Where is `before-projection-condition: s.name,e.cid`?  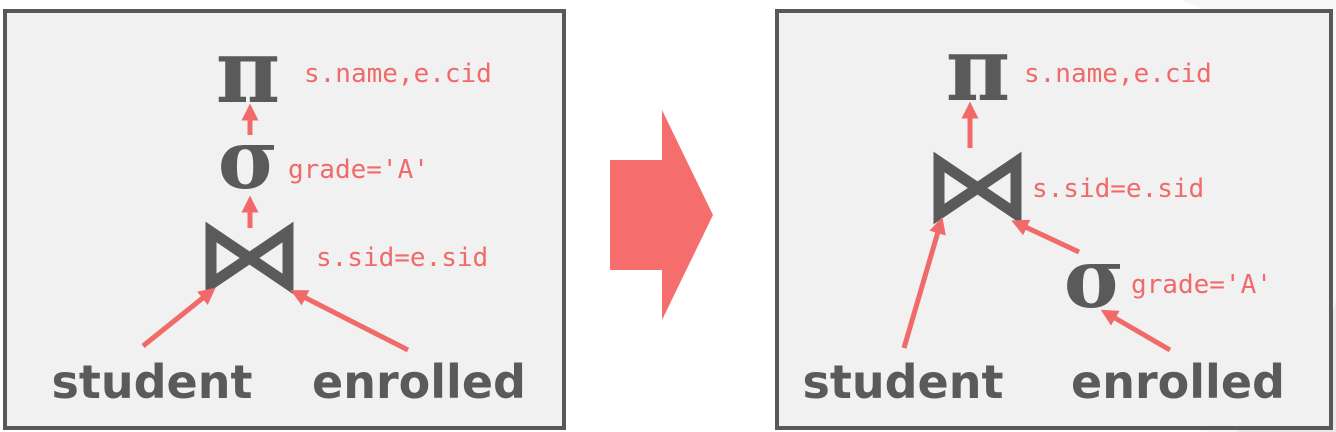 before-projection-condition: s.name,e.cid is located at coordinates (398, 74).